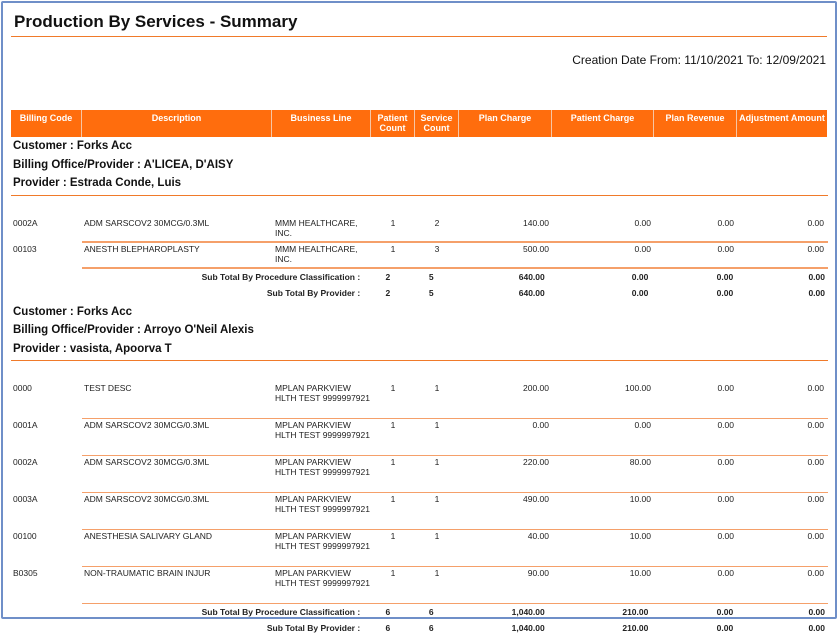 This screenshot has width=838, height=638. Describe the element at coordinates (505, 474) in the screenshot. I see `cell-plan-charge: 220.00` at that location.